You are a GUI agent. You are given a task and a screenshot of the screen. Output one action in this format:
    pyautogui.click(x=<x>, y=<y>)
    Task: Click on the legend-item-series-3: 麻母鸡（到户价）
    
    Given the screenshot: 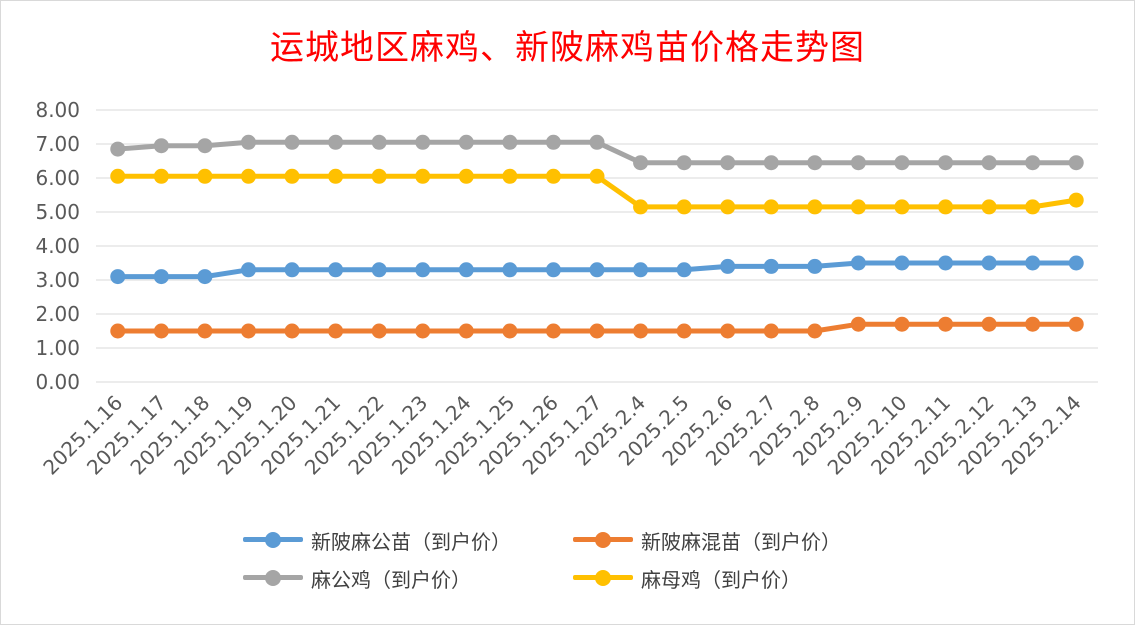 What is the action you would take?
    pyautogui.click(x=738, y=578)
    